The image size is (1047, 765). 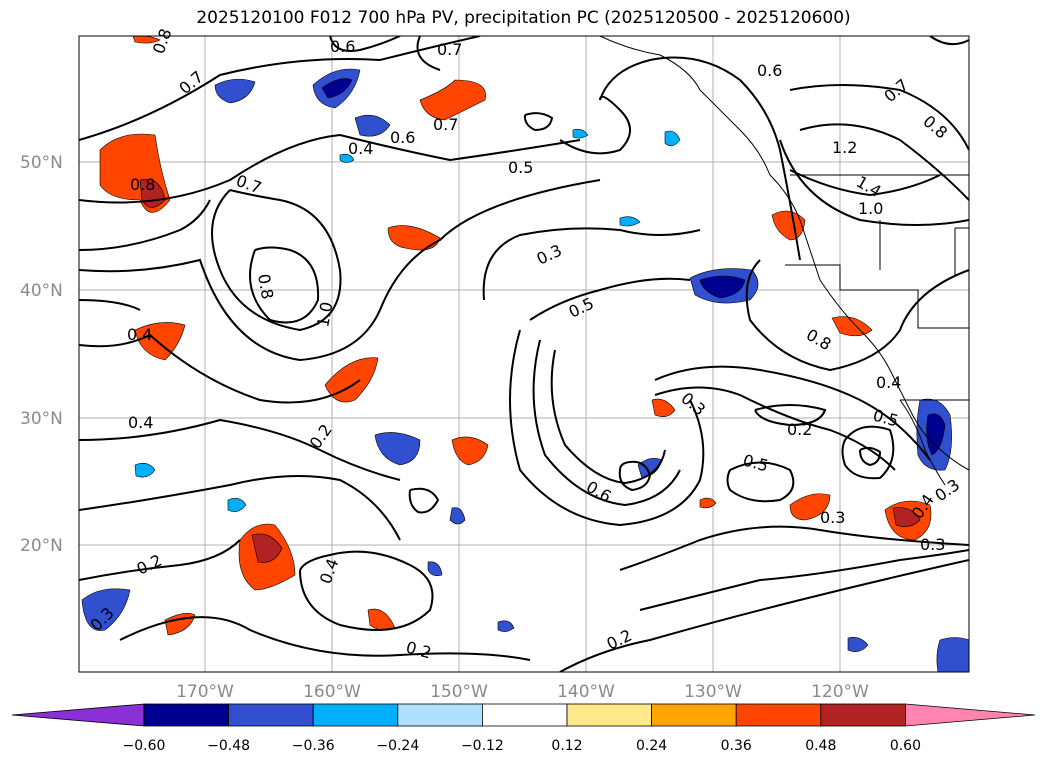 What do you see at coordinates (41, 291) in the screenshot?
I see `lat-label: 40°N` at bounding box center [41, 291].